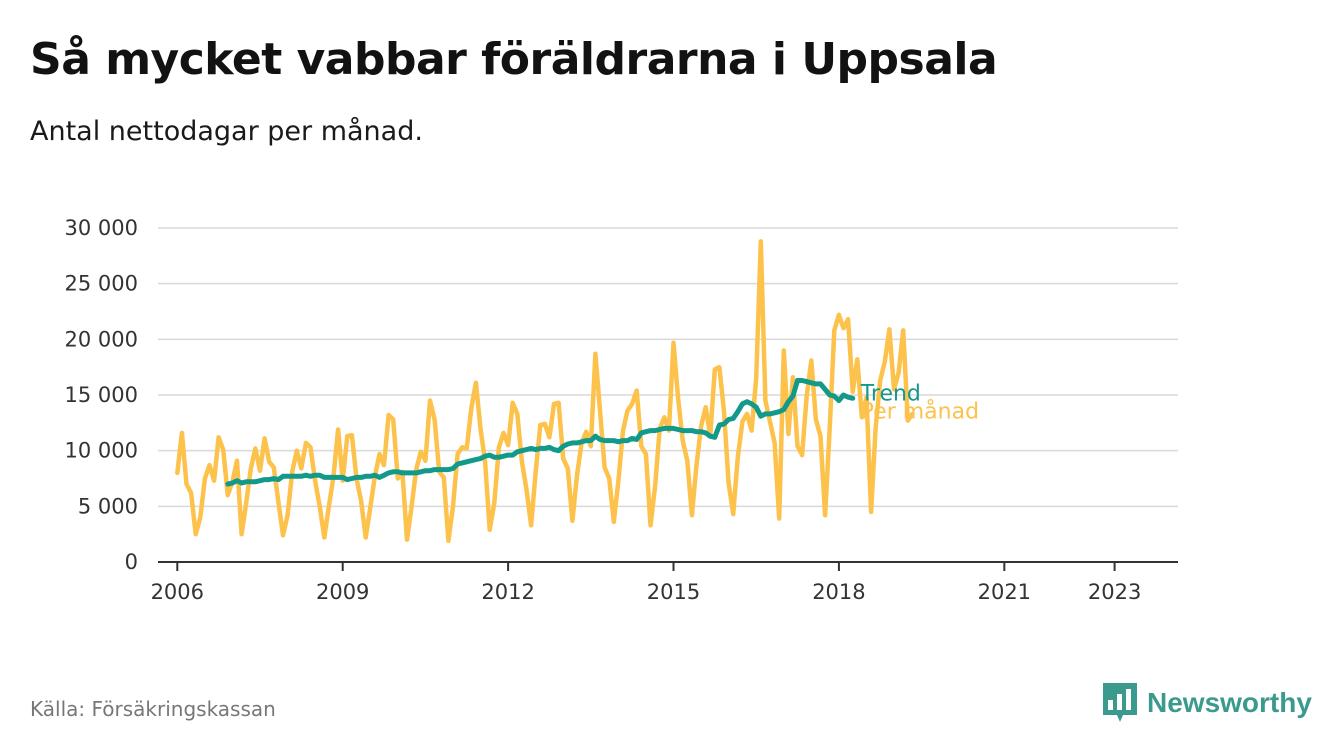 This screenshot has width=1340, height=753. Describe the element at coordinates (673, 592) in the screenshot. I see `x-tick-label: 2015` at that location.